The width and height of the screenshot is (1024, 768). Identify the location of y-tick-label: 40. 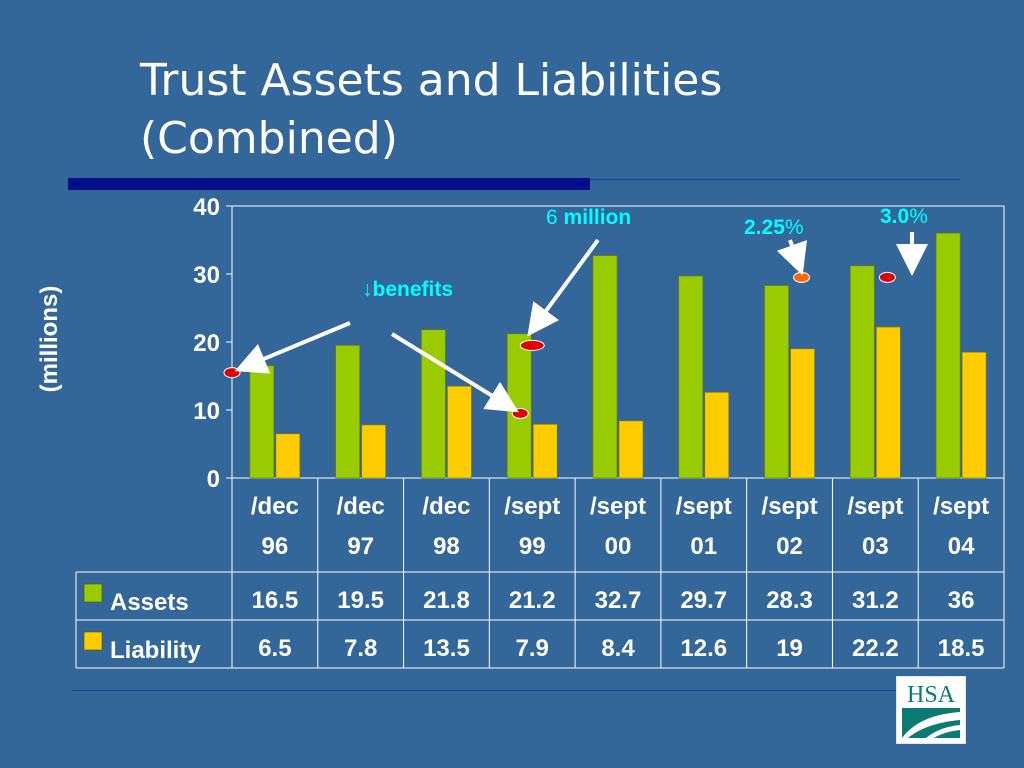
(206, 207).